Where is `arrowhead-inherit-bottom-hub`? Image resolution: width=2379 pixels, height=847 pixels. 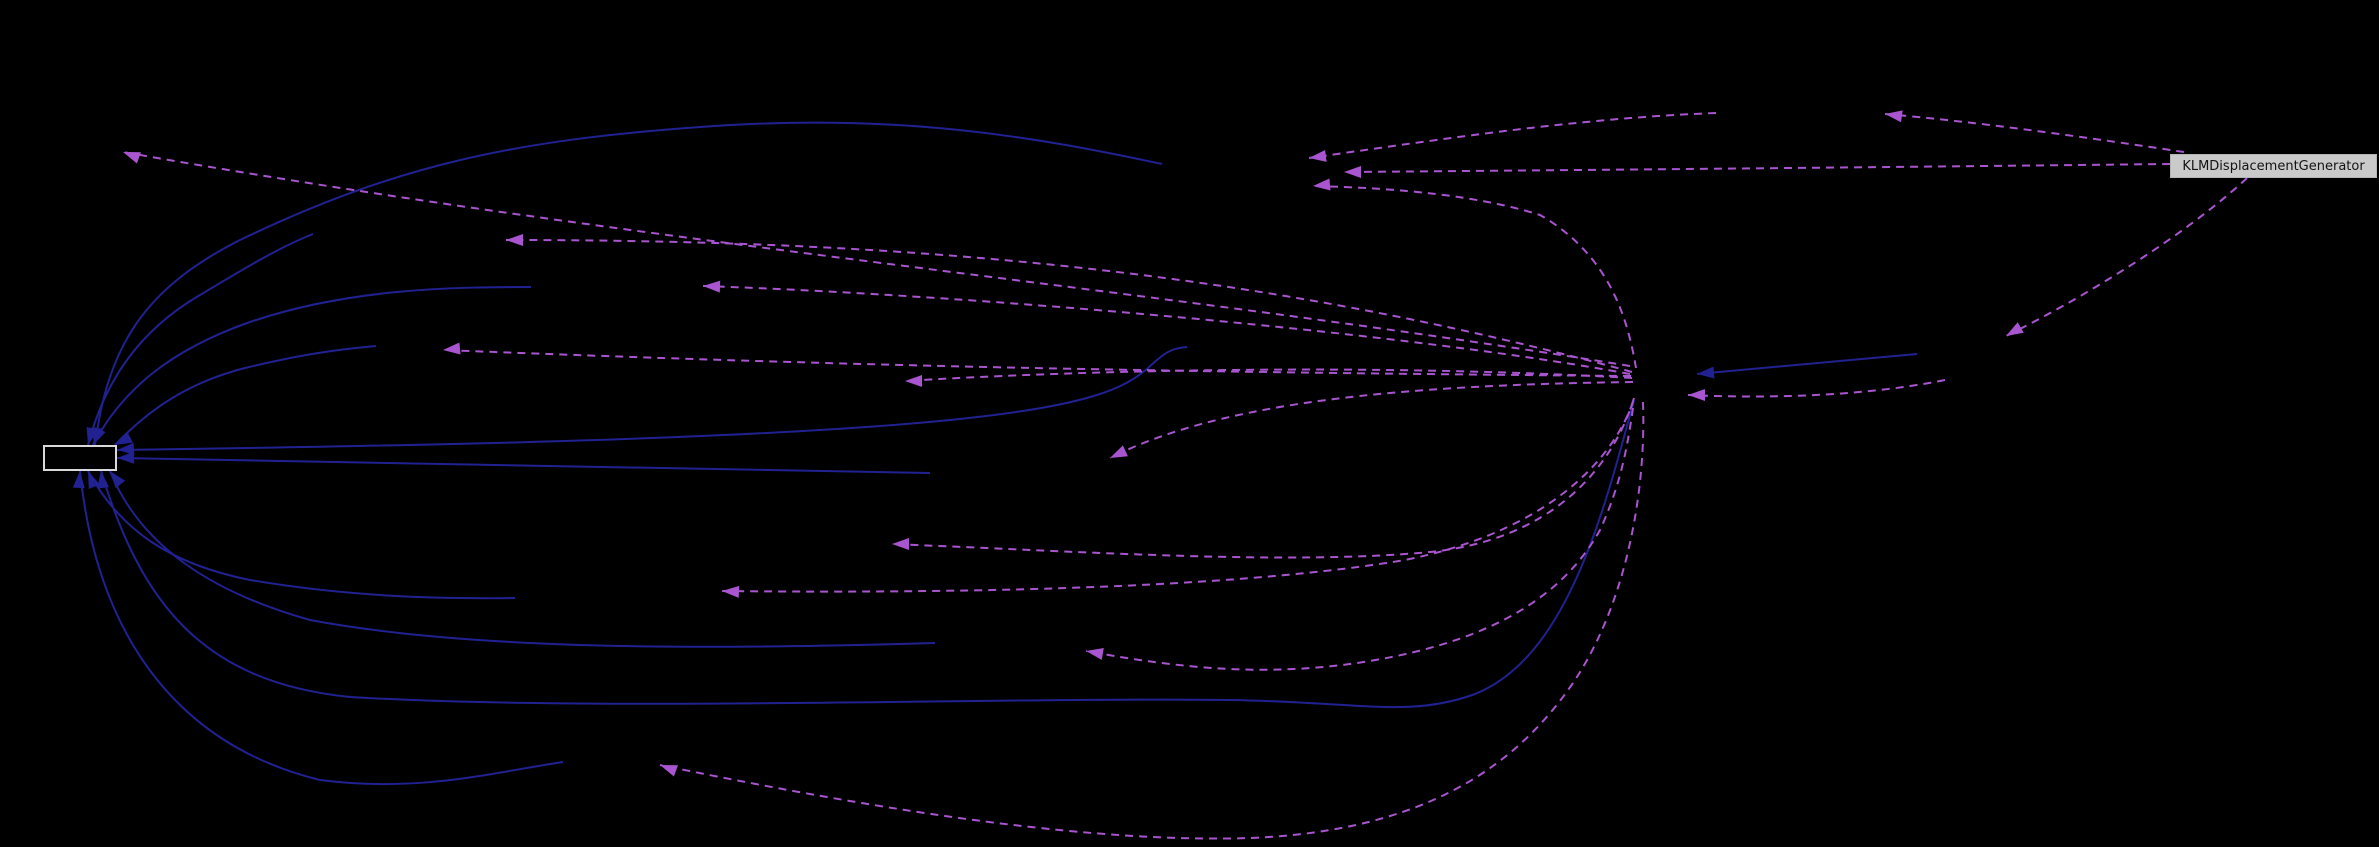
arrowhead-inherit-bottom-hub is located at coordinates (103, 480).